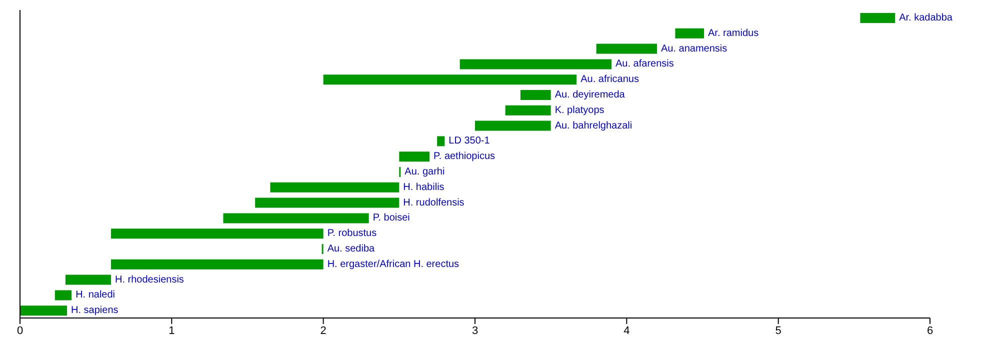 This screenshot has height=350, width=1000. What do you see at coordinates (424, 172) in the screenshot?
I see `y-tick-label: Au. garhi` at bounding box center [424, 172].